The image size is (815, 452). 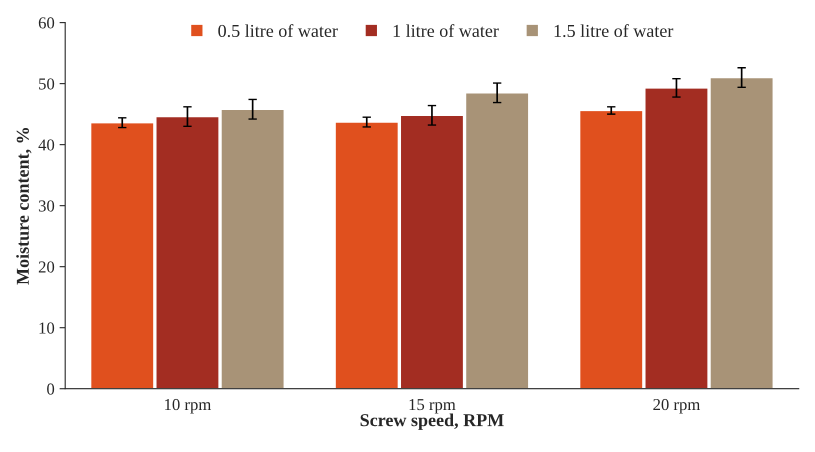 What do you see at coordinates (432, 422) in the screenshot?
I see `x-axis-title: Screw speed, RPM` at bounding box center [432, 422].